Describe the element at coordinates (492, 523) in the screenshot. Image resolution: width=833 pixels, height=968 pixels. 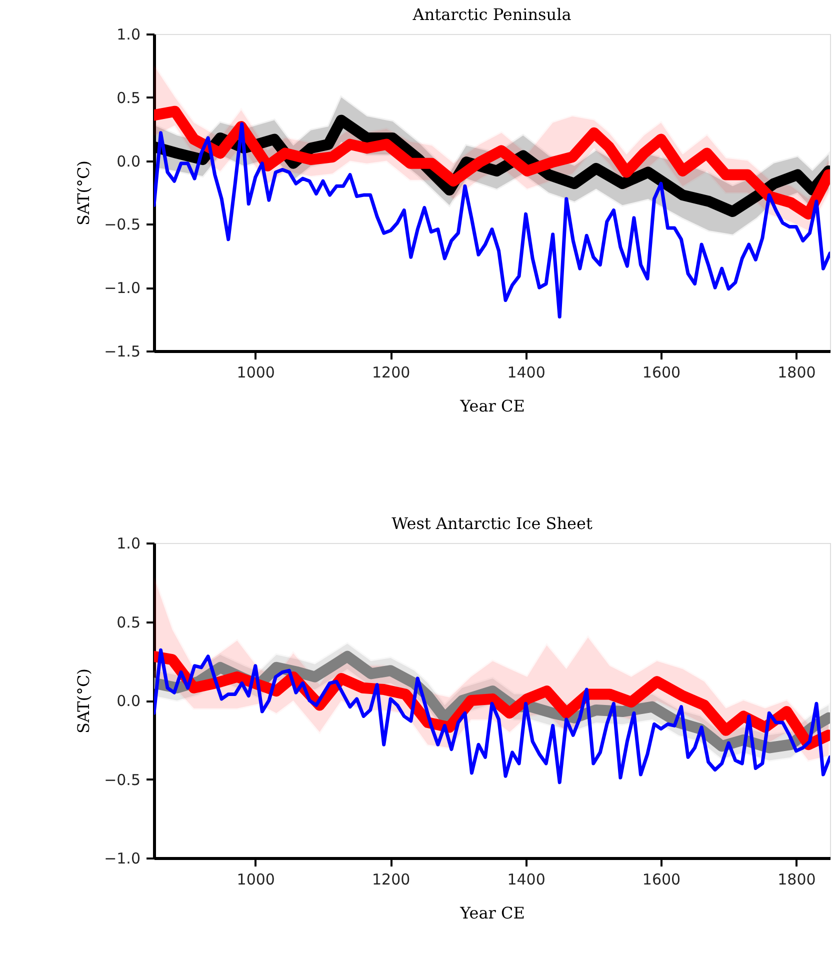
I see `chart-title: West Antarctic Ice Sheet` at that location.